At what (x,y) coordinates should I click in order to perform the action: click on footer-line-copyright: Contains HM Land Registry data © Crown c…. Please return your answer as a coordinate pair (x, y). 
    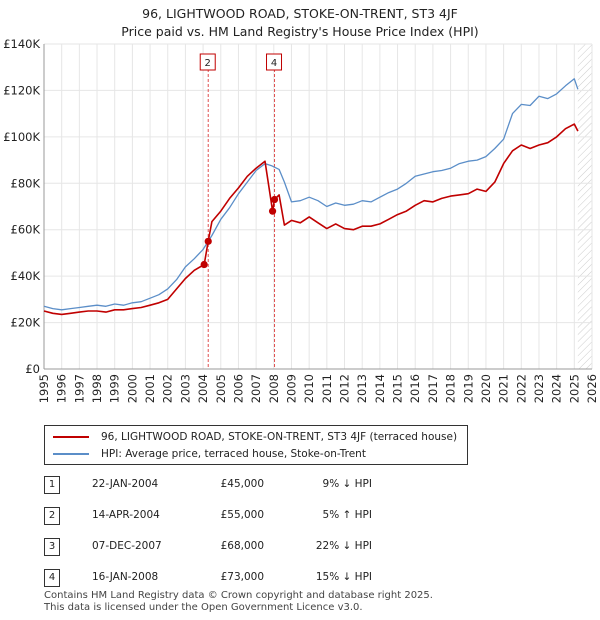
    Looking at the image, I should click on (238, 595).